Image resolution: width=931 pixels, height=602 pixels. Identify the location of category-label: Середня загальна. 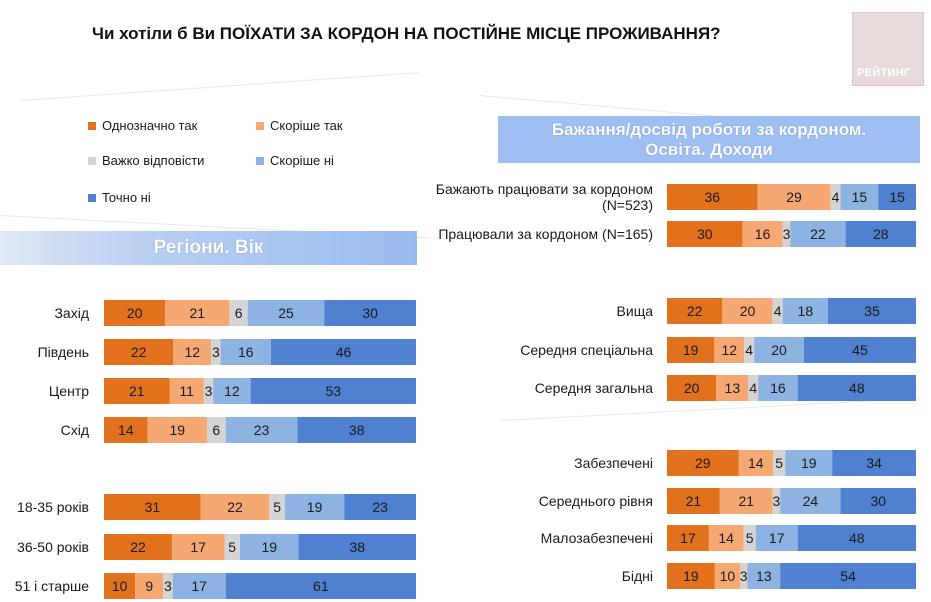
(594, 388).